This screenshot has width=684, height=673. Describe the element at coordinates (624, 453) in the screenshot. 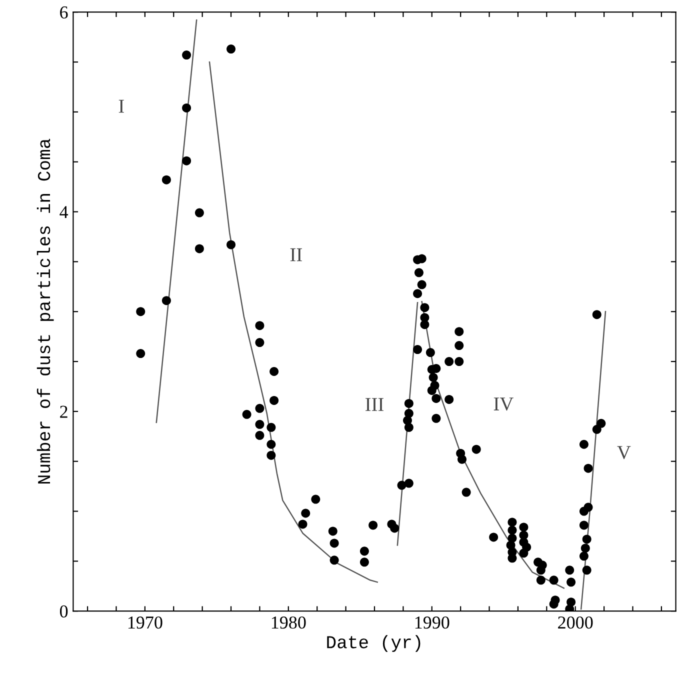

I see `annotation: V` at that location.